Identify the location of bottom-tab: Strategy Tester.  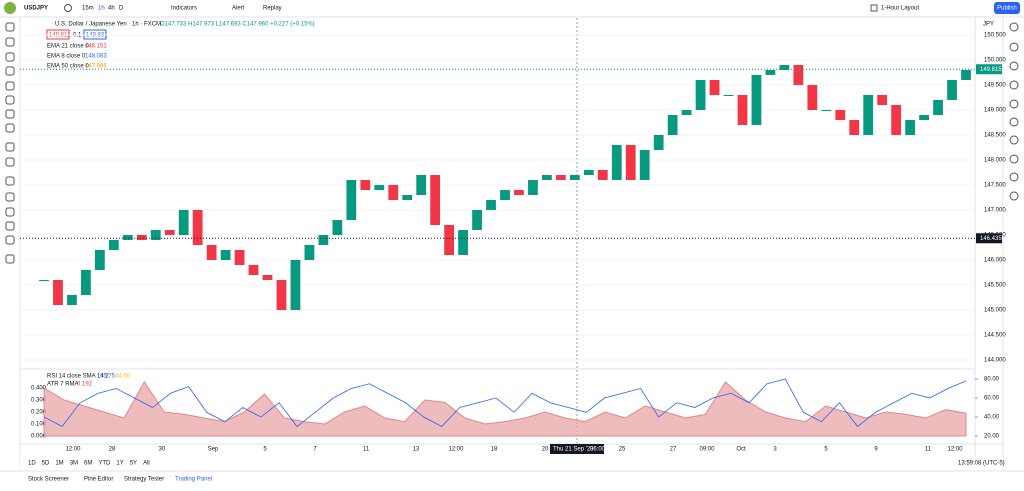
(144, 480).